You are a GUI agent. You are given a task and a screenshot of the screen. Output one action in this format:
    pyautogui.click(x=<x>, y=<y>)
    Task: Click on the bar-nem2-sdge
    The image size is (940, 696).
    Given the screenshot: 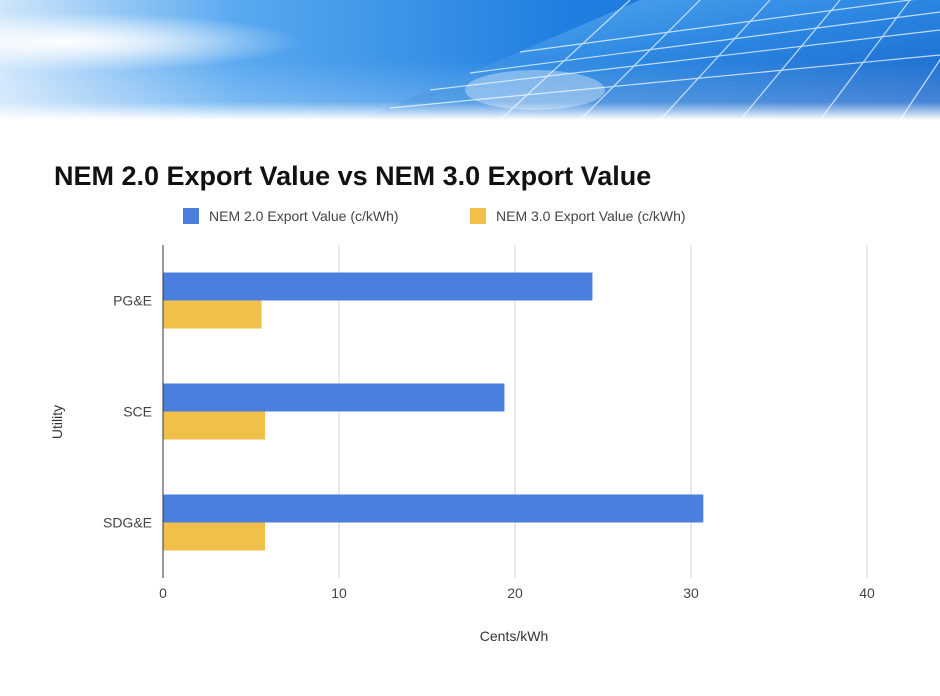 What is the action you would take?
    pyautogui.click(x=433, y=508)
    